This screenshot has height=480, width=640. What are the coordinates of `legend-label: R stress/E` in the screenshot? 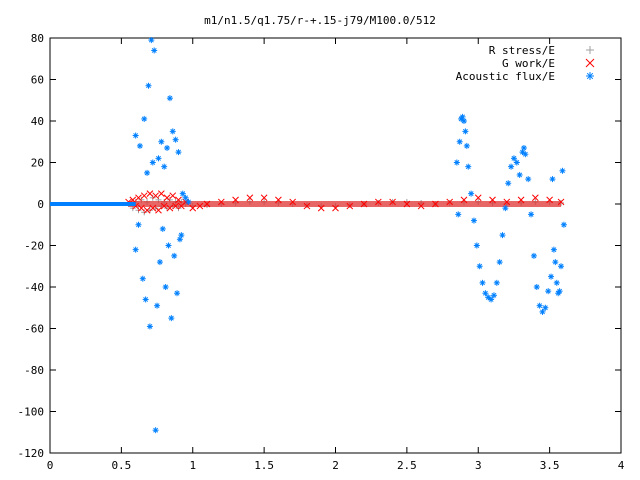 It's located at (522, 50).